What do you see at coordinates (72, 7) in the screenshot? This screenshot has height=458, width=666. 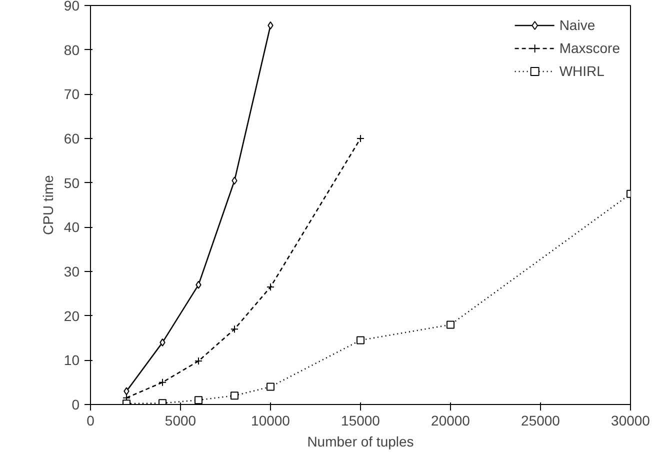 I see `y-tick-label: 90` at bounding box center [72, 7].